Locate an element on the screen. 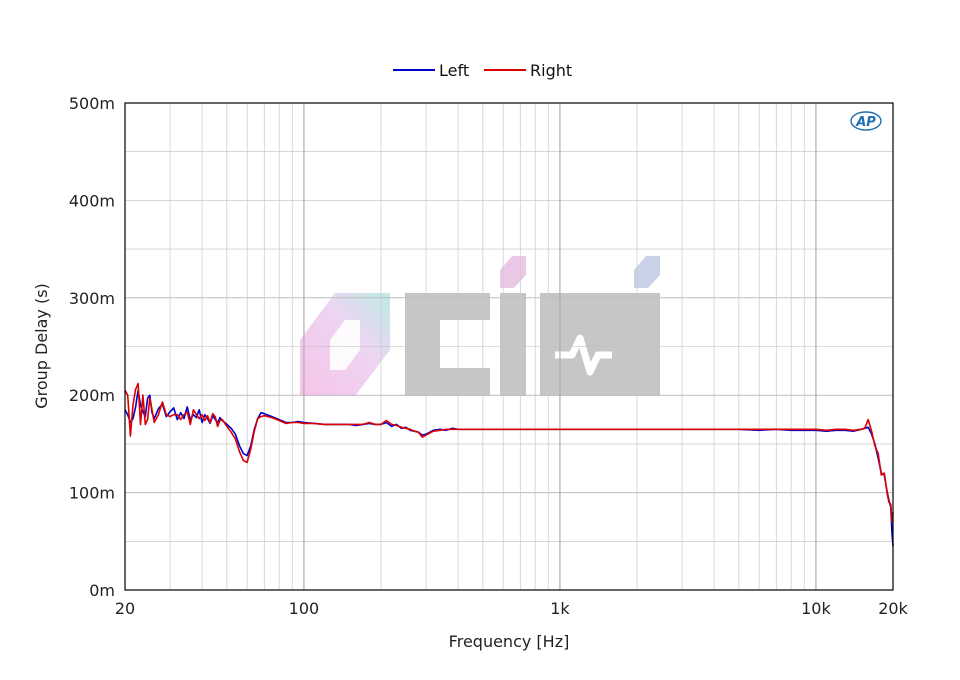 Image resolution: width=960 pixels, height=680 pixels. y-tick-label: 200m is located at coordinates (92, 395).